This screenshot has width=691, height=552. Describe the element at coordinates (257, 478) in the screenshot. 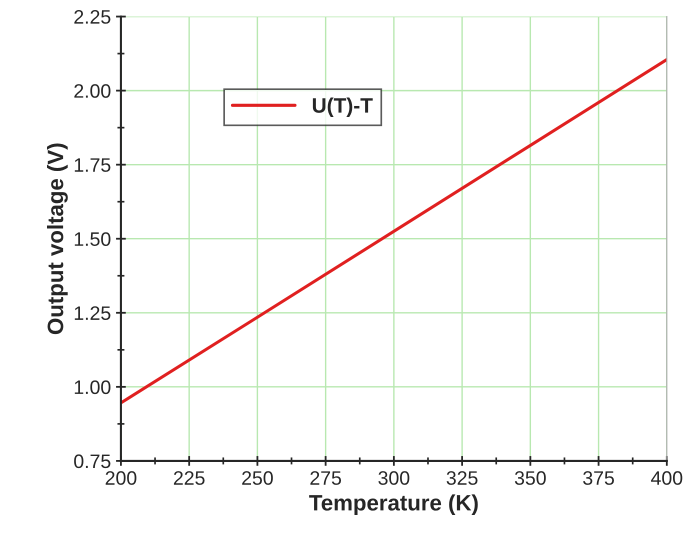

I see `x-tick-label: 250` at that location.